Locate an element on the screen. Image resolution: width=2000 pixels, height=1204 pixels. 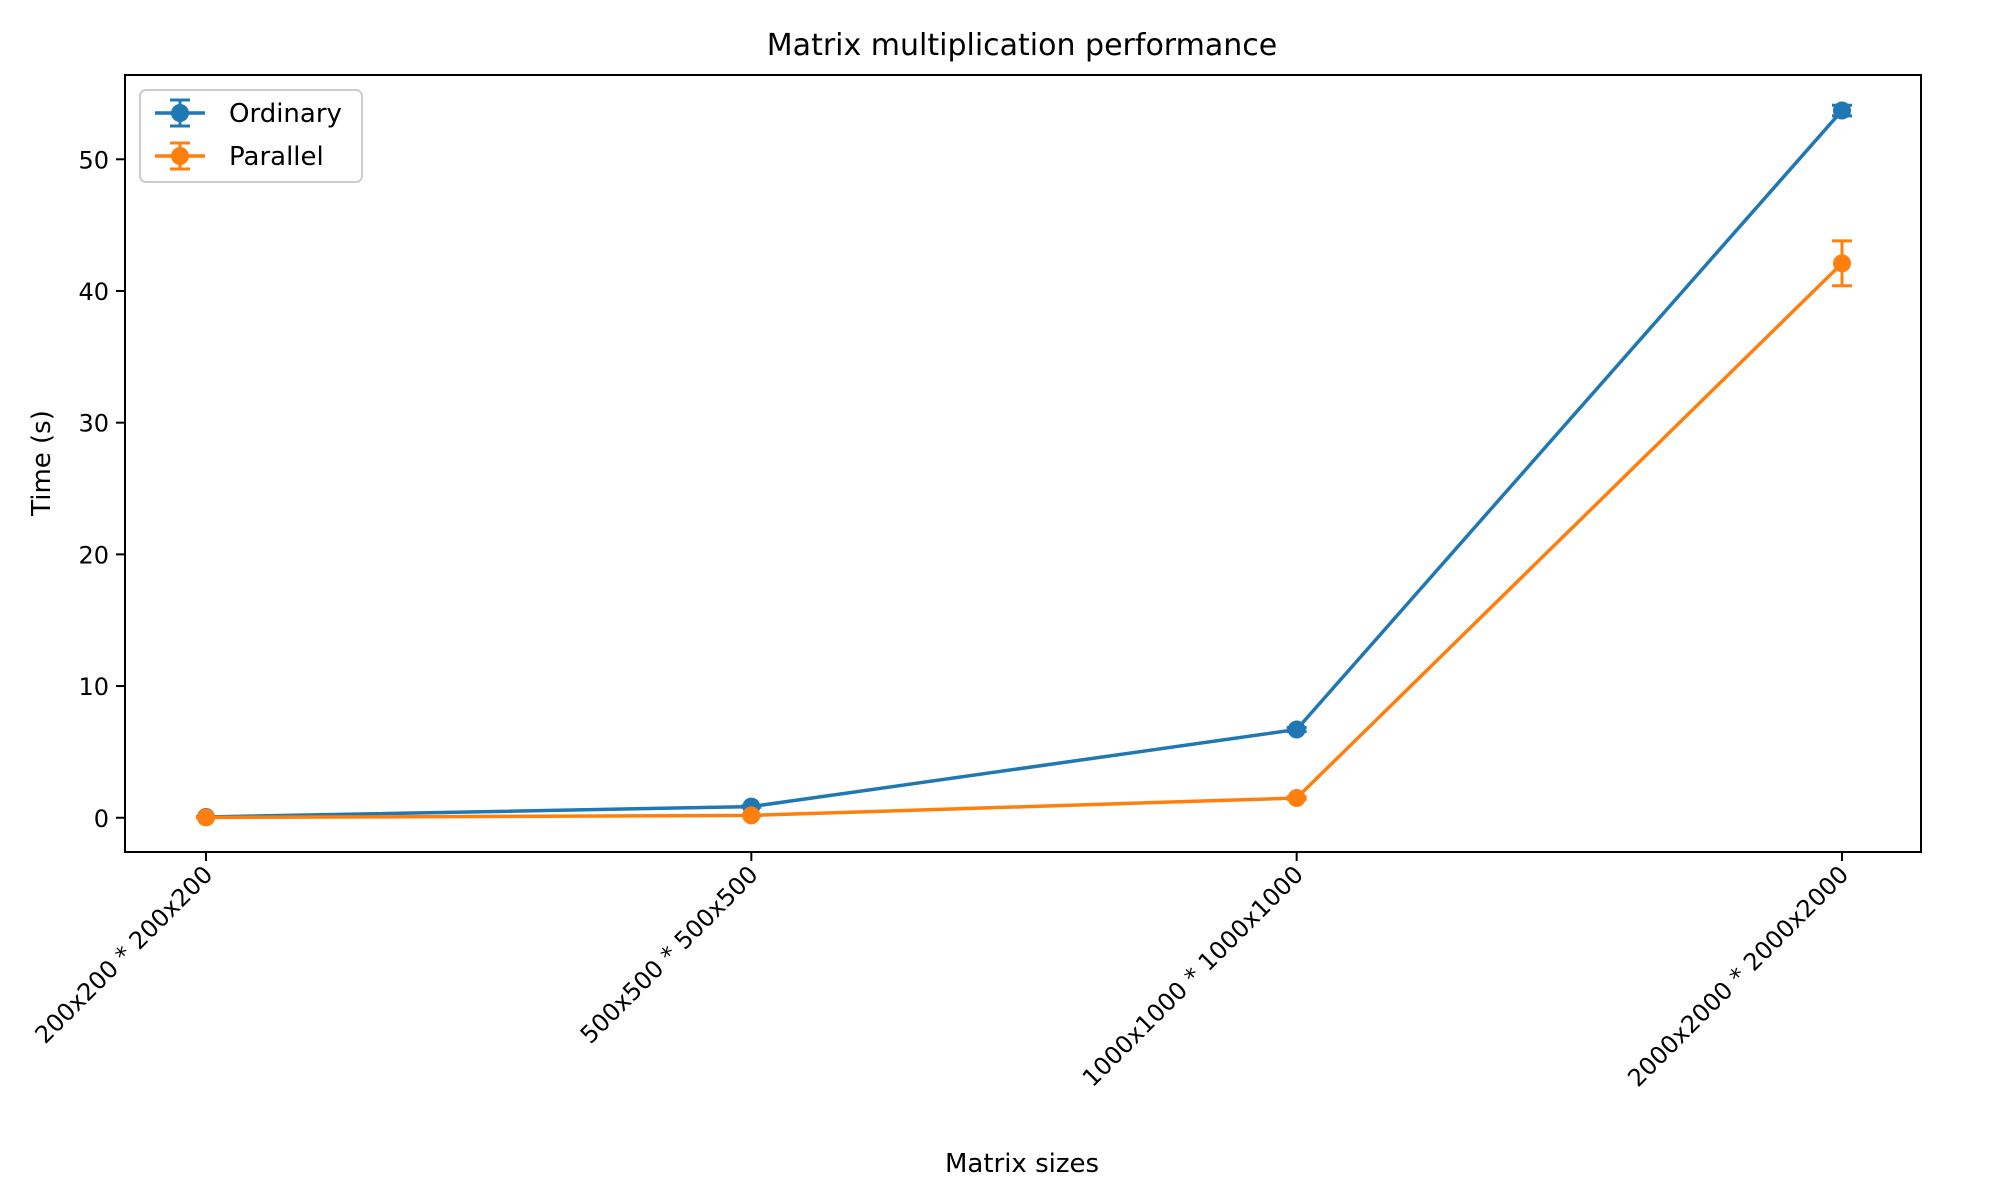
y-axis-label: Time (s) is located at coordinates (42, 463).